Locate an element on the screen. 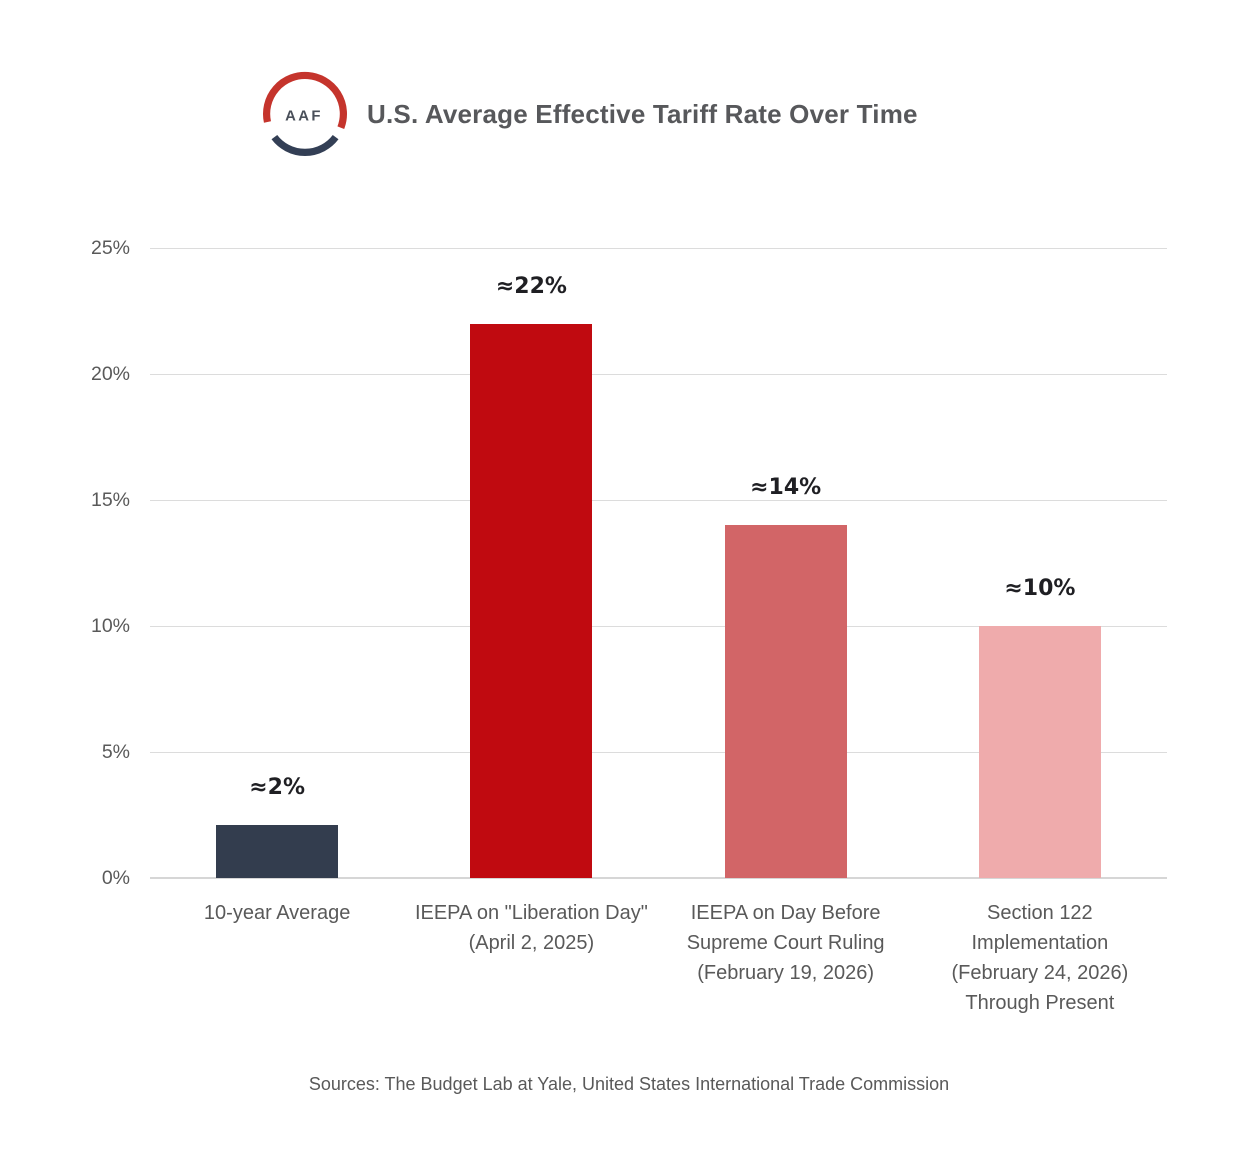  x-category-label-line: (February 24, 2026) is located at coordinates (1040, 973).